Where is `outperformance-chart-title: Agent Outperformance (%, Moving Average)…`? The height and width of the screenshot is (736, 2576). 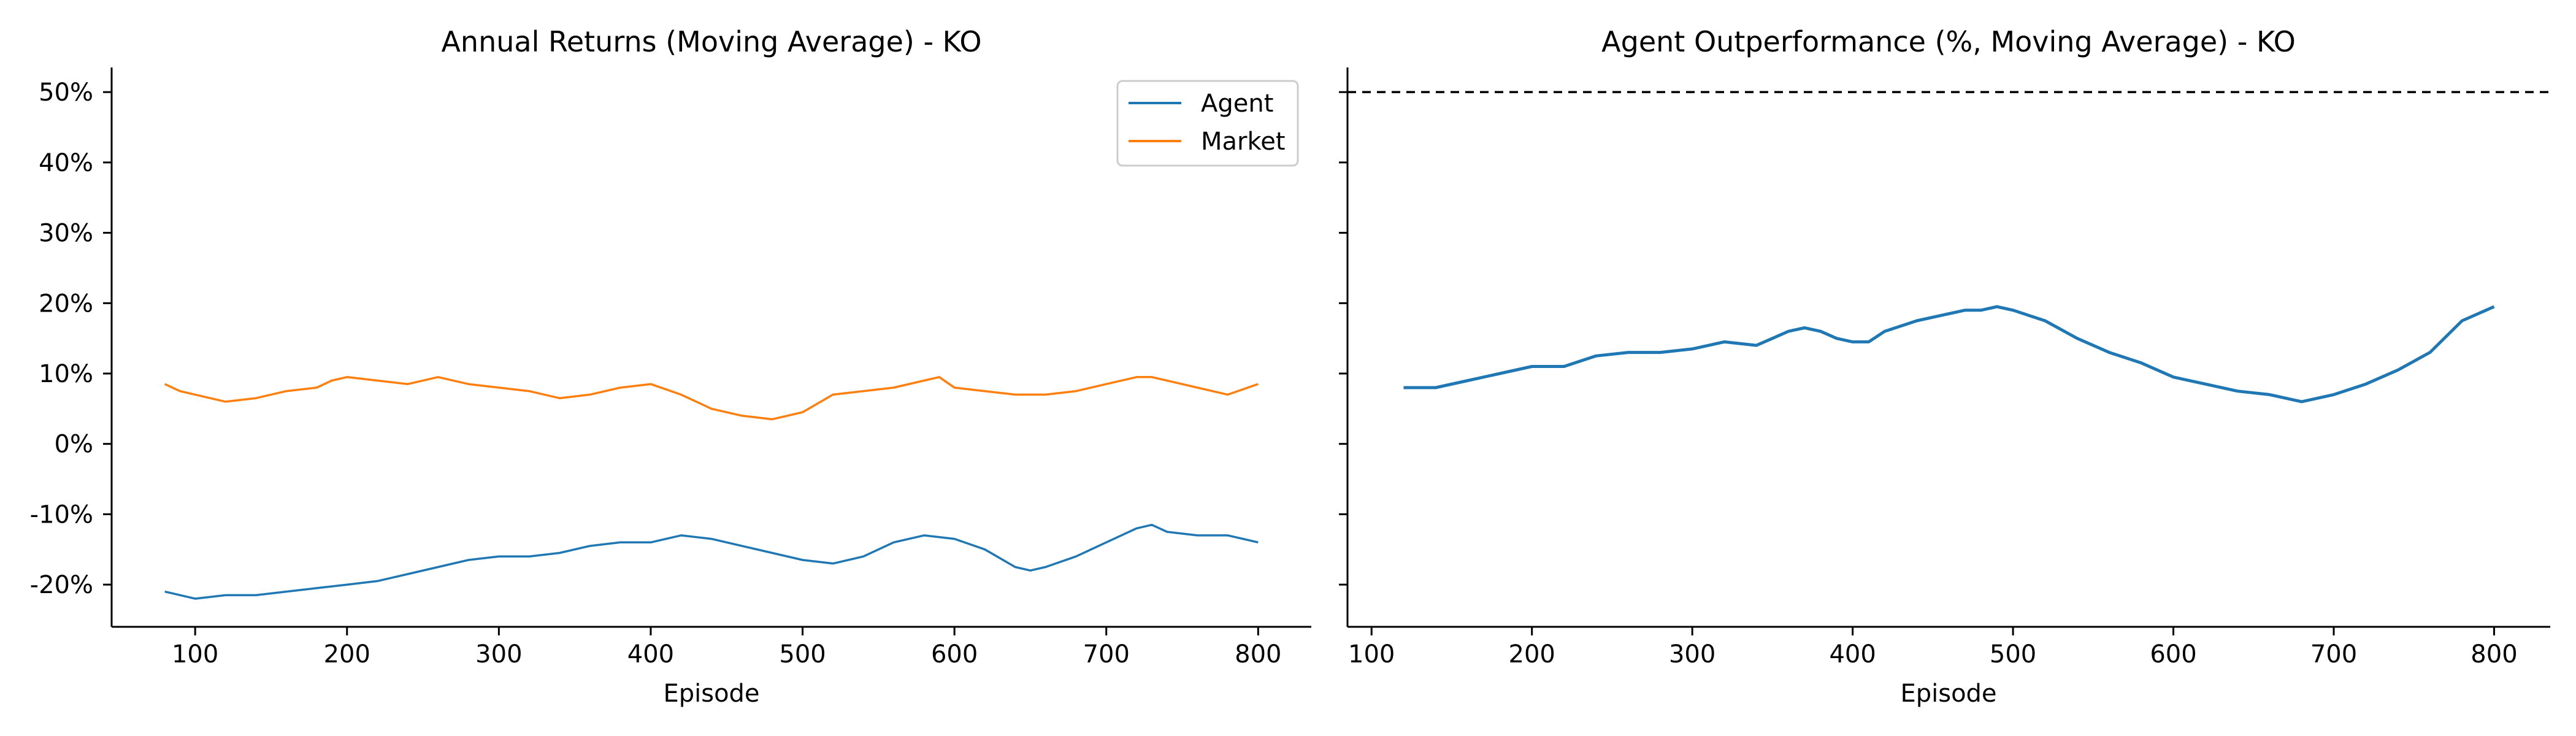 outperformance-chart-title: Agent Outperformance (%, Moving Average)… is located at coordinates (1948, 41).